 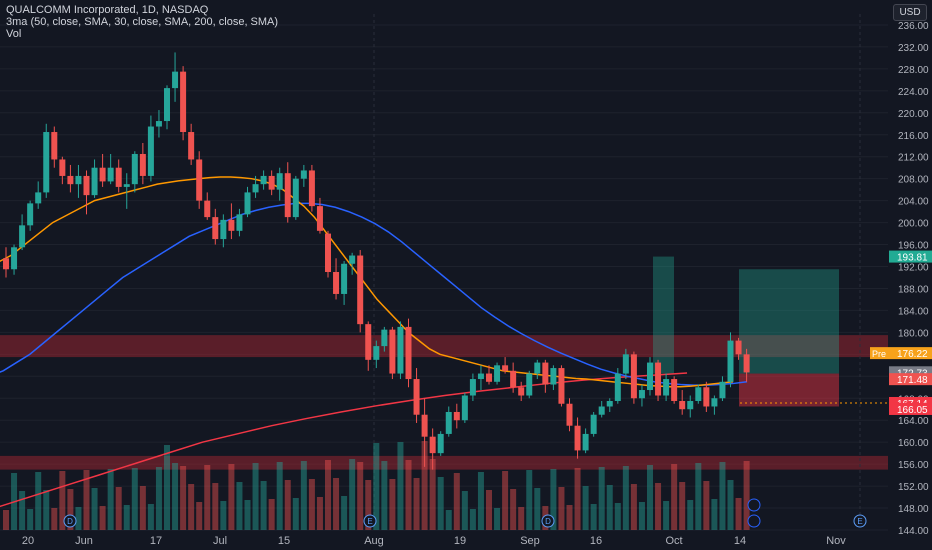 I want to click on price-tick-label: 148.00, so click(x=913, y=509).